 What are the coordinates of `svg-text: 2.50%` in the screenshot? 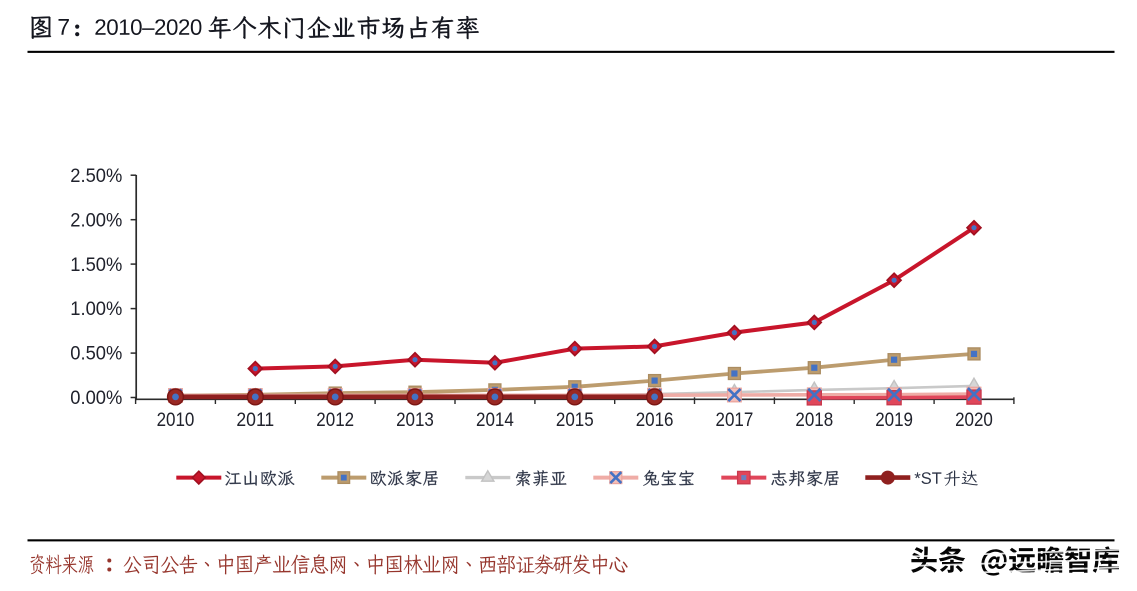 It's located at (96, 176).